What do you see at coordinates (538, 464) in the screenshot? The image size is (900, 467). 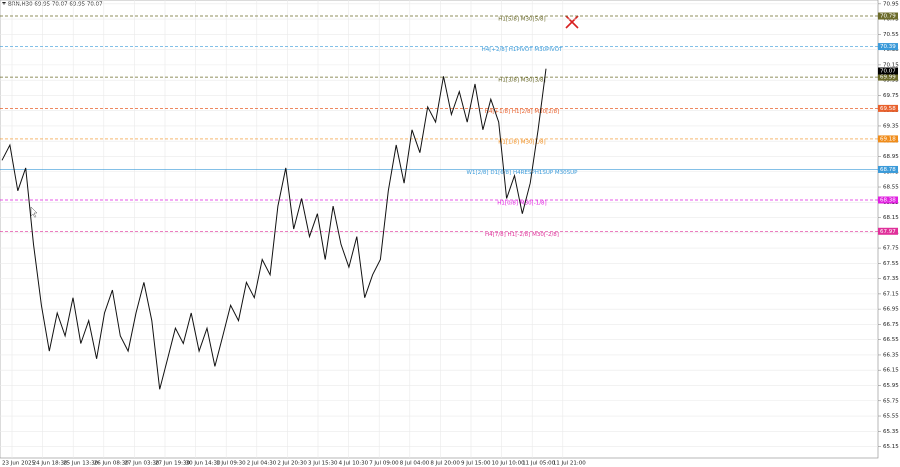 I see `x-tick-label: 11 Jul 05:00` at bounding box center [538, 464].